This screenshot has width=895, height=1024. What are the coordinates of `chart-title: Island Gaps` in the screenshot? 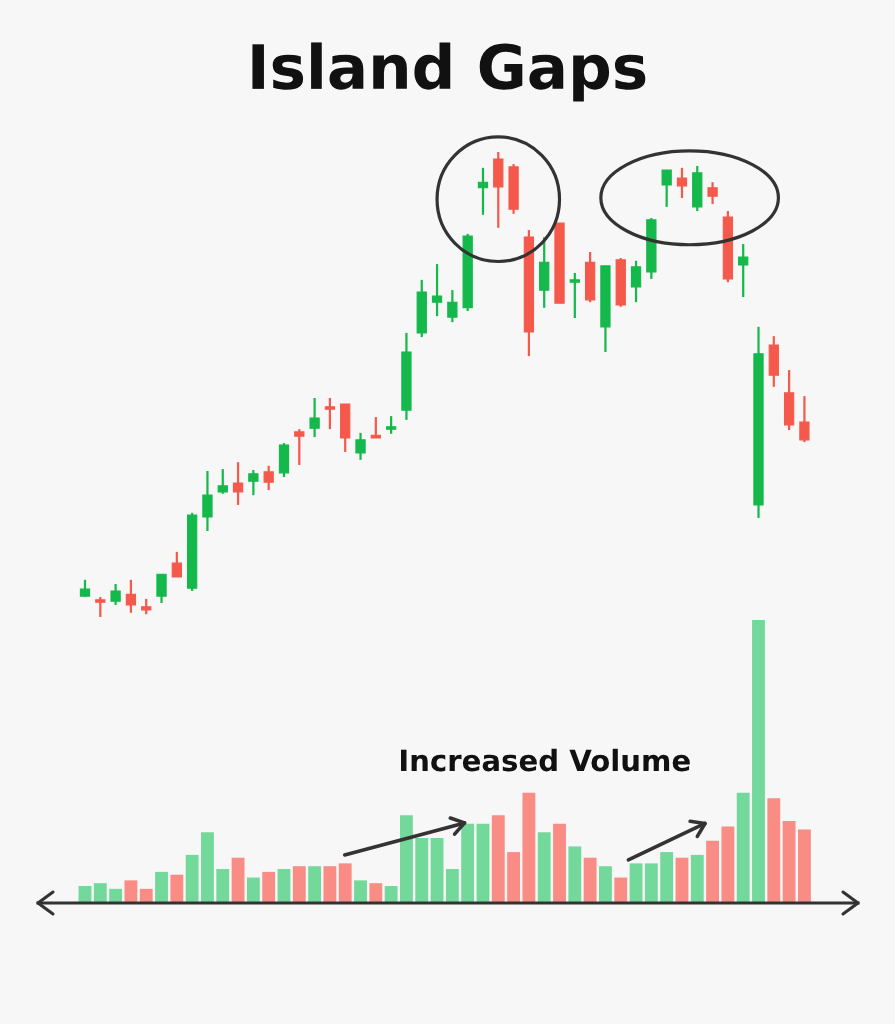 It's located at (449, 72).